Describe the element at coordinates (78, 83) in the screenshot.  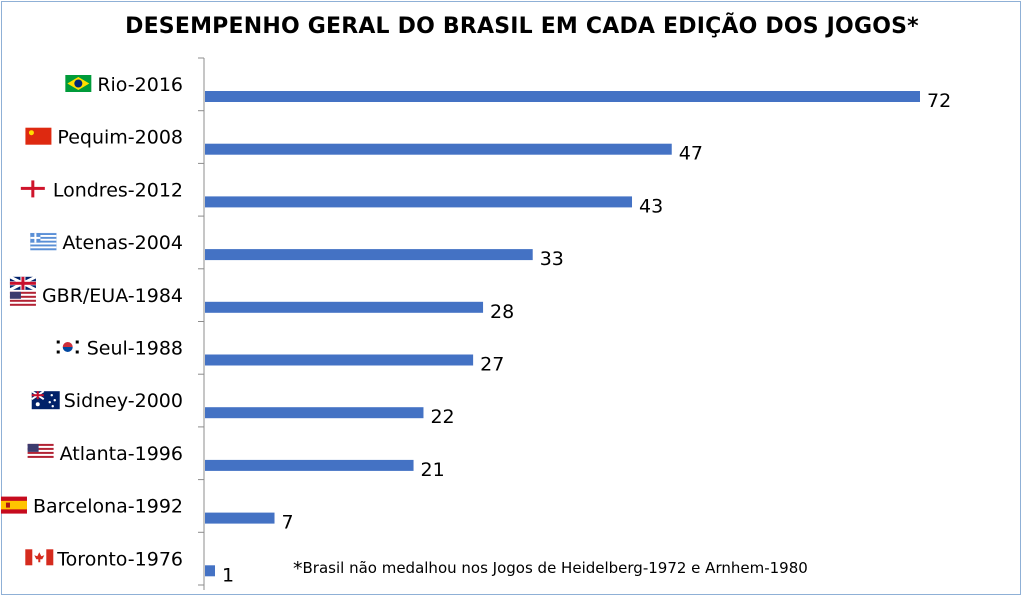
I see `brazil-flag-icon` at that location.